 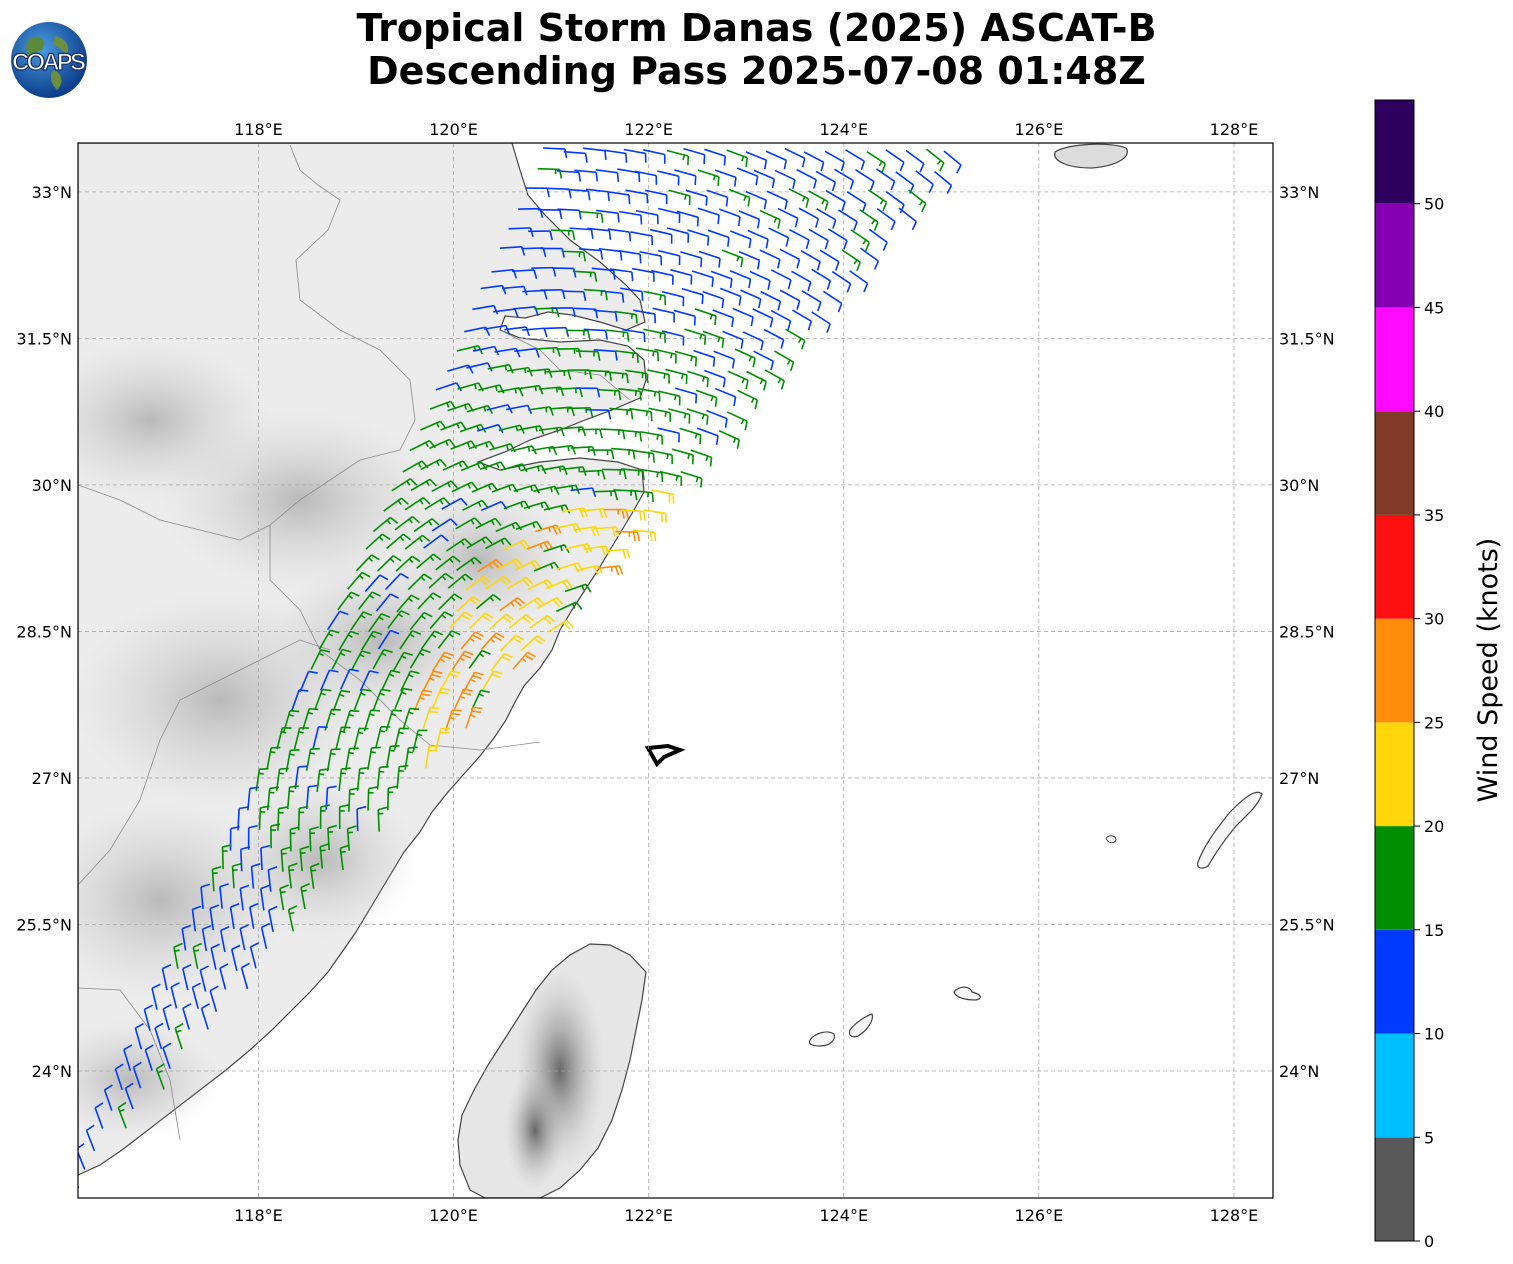 I want to click on lat-tick-label-left: 24°N, so click(x=52, y=1071).